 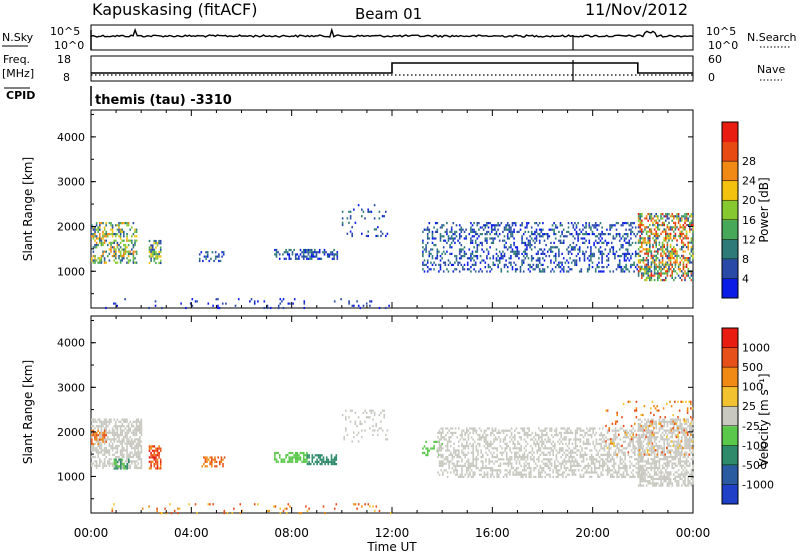 I want to click on power-colorbar-label: Power [dB], so click(x=764, y=209).